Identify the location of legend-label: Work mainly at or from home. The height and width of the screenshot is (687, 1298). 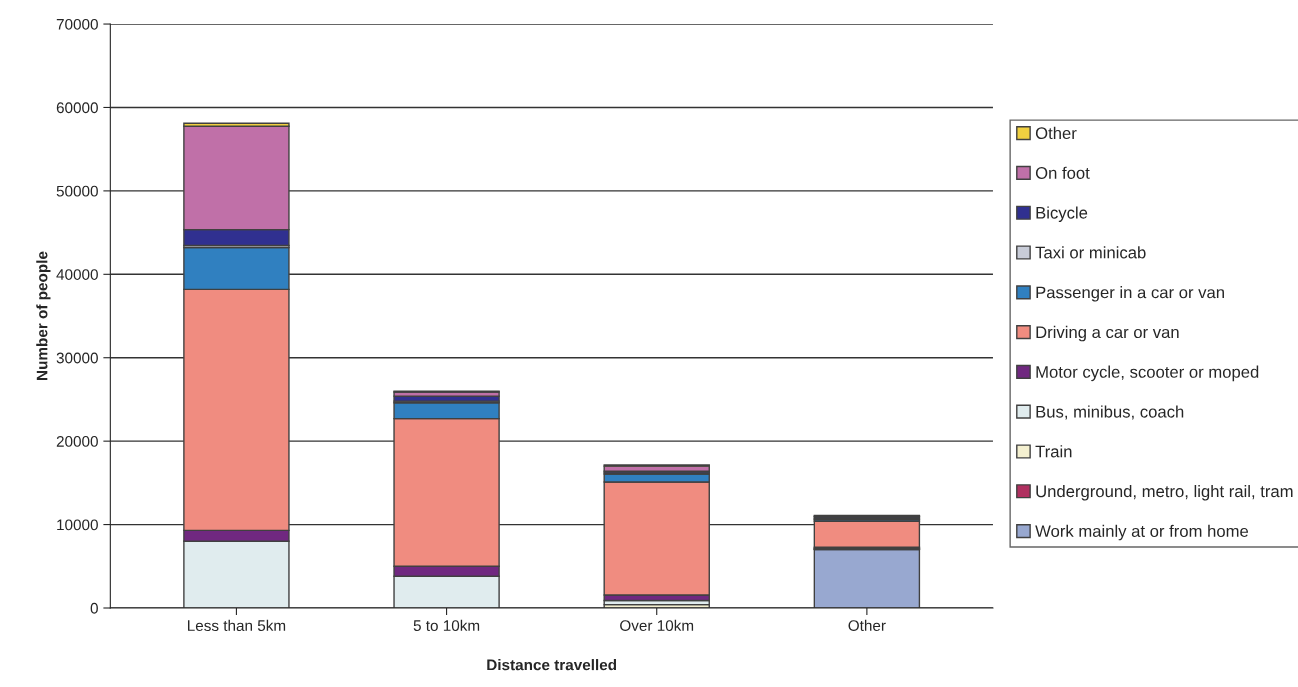
(1142, 532).